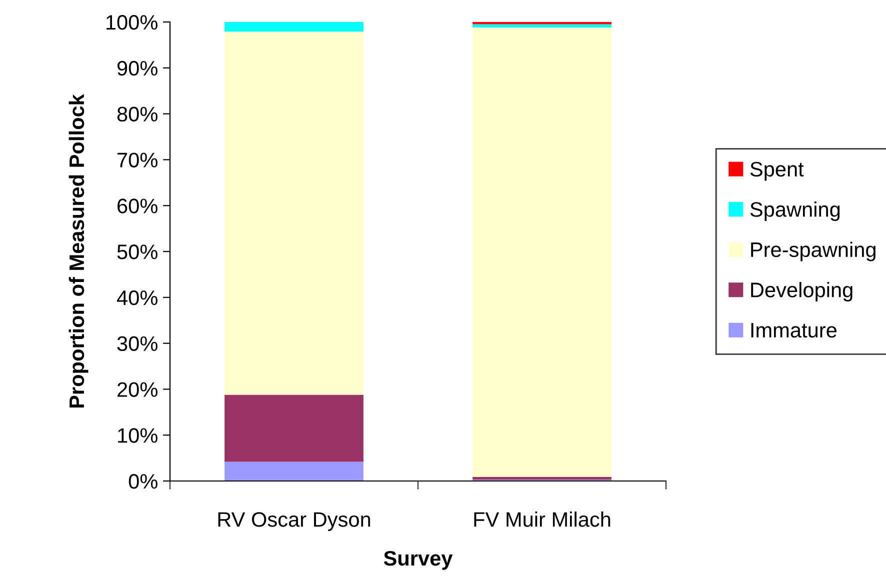 Image resolution: width=886 pixels, height=584 pixels. What do you see at coordinates (138, 206) in the screenshot?
I see `y-tick-label: 60%` at bounding box center [138, 206].